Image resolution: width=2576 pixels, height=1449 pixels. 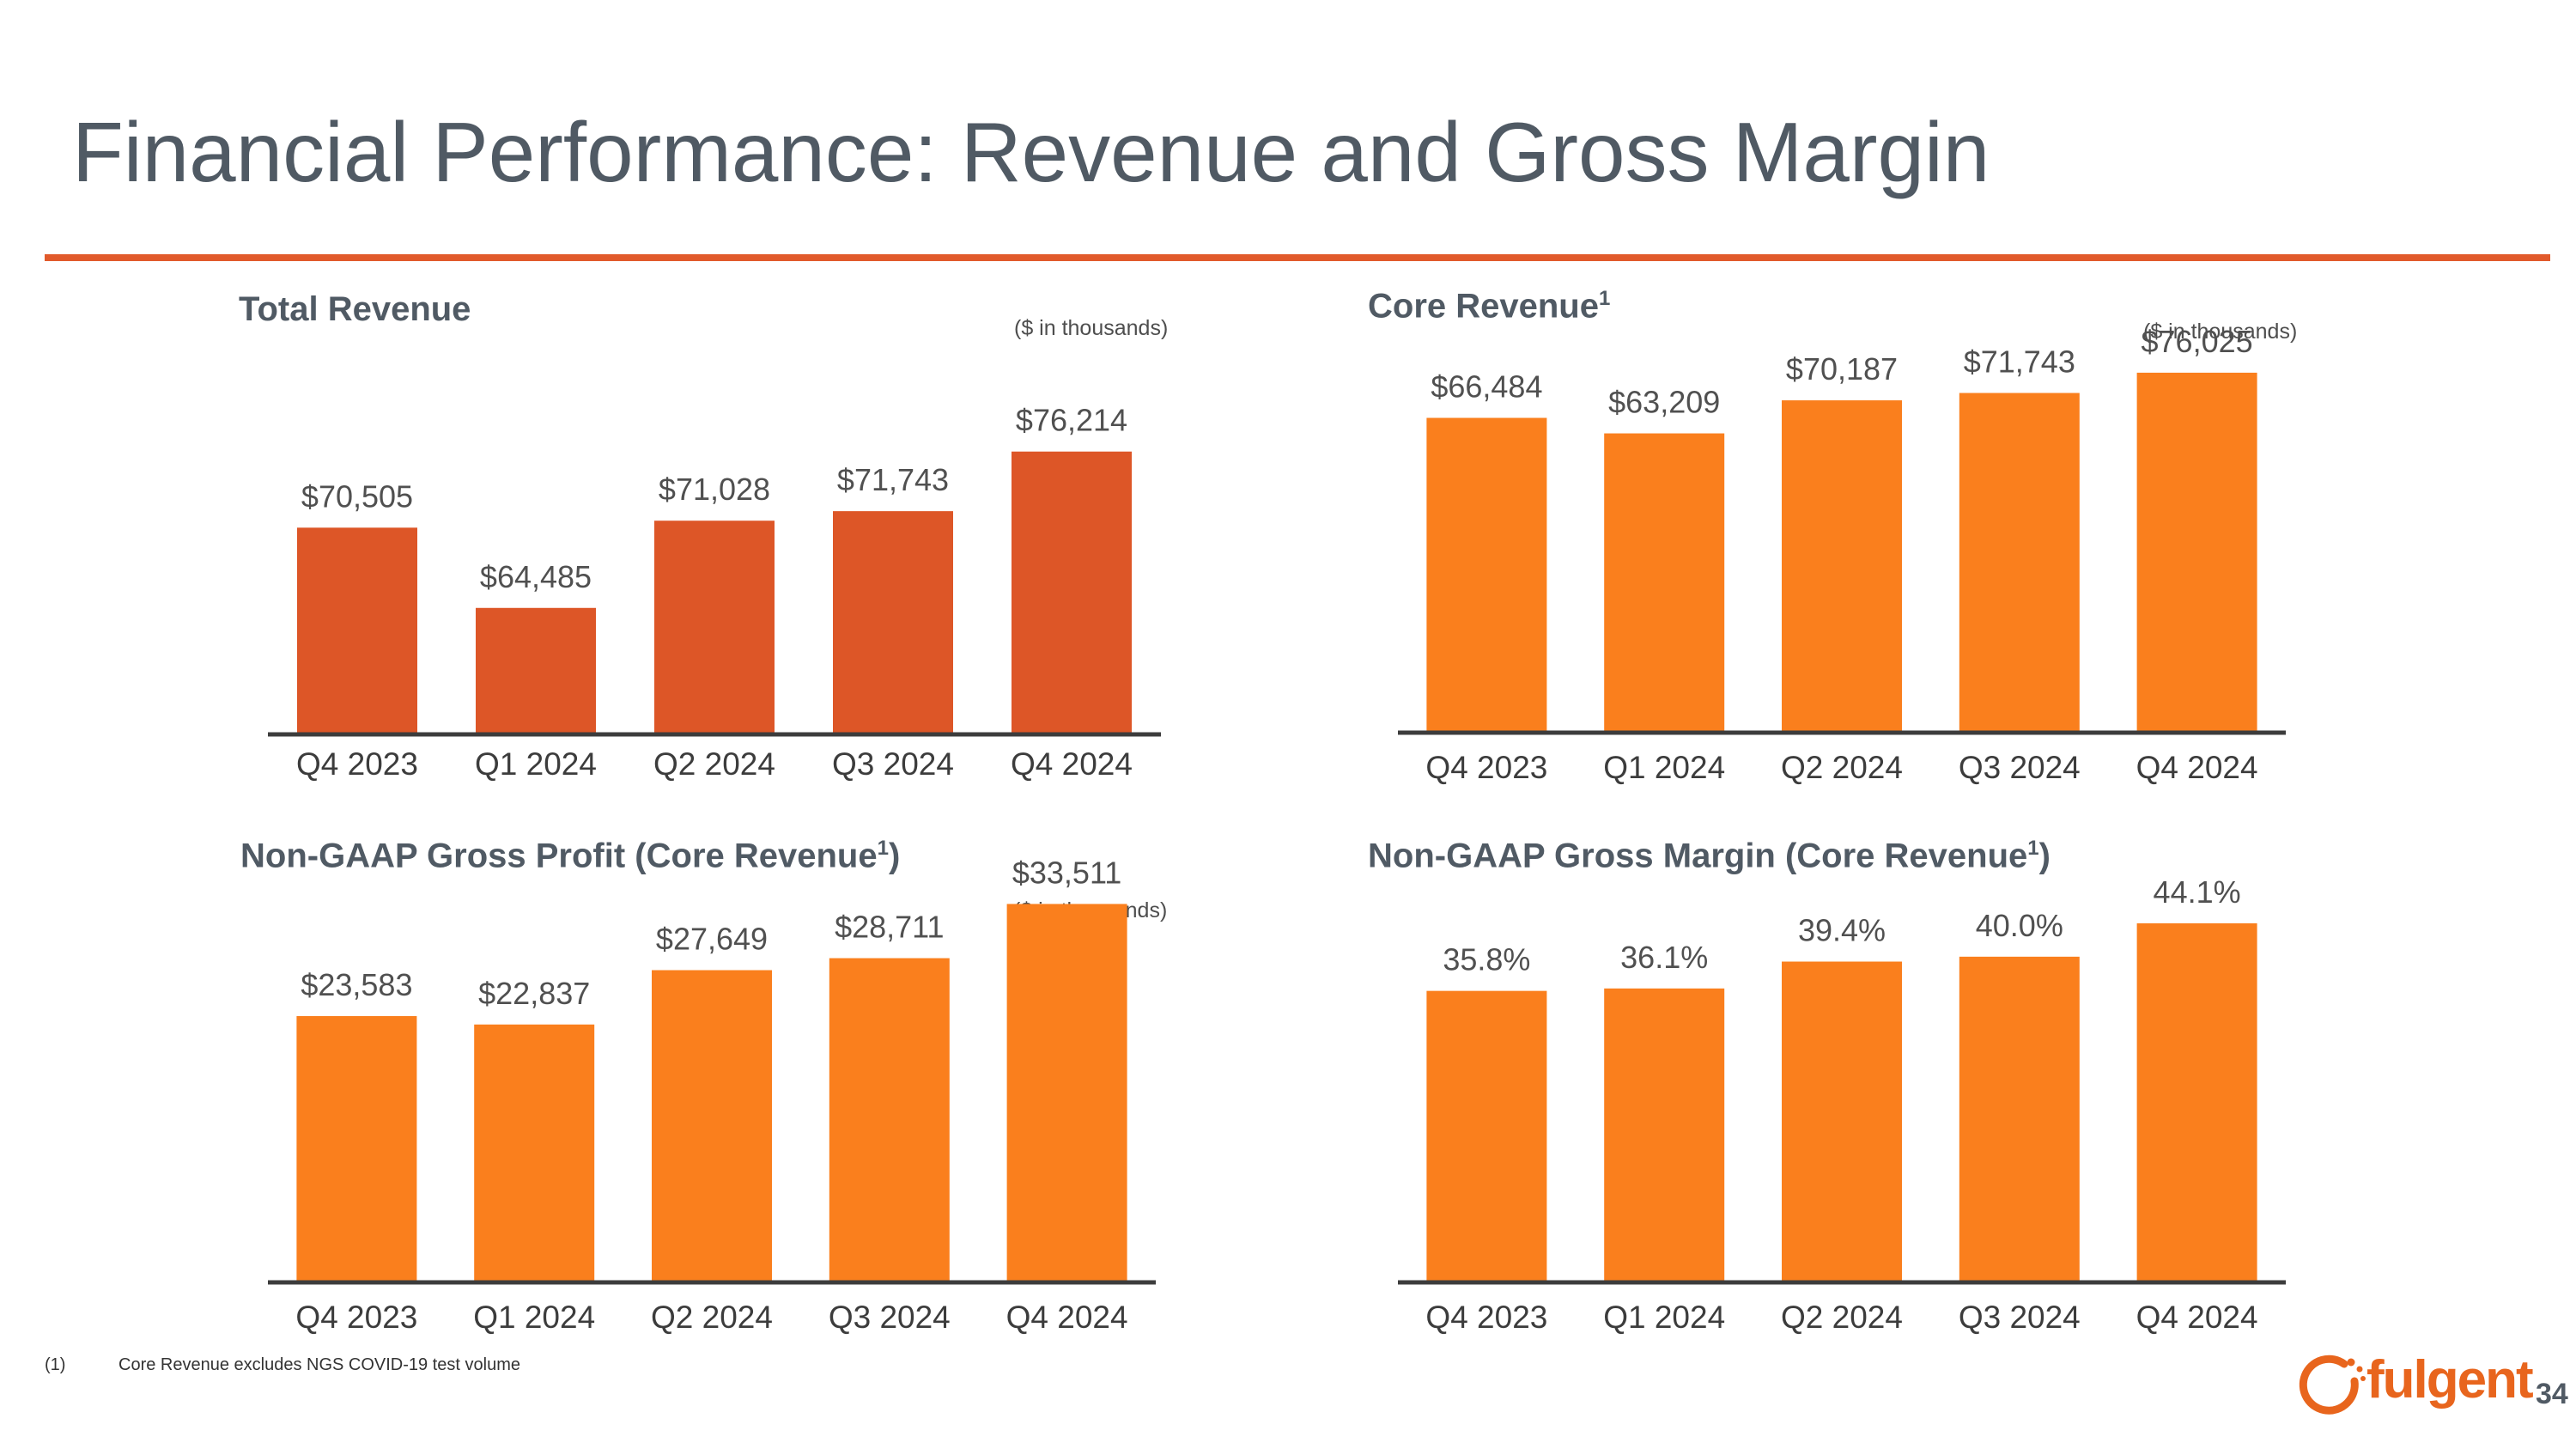 I want to click on company-logo: fulgent, so click(x=2414, y=1388).